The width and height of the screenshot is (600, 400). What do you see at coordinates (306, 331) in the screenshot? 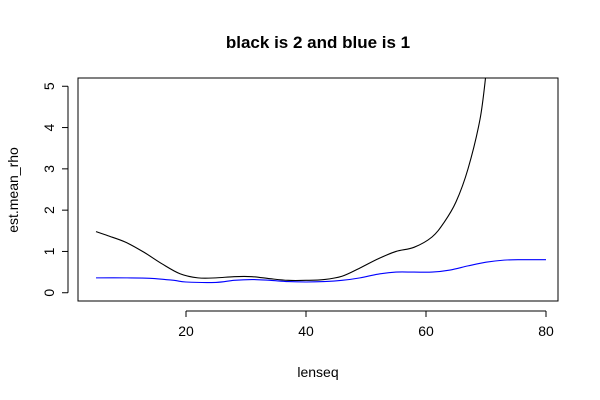
I see `x-tick-label: 40` at bounding box center [306, 331].